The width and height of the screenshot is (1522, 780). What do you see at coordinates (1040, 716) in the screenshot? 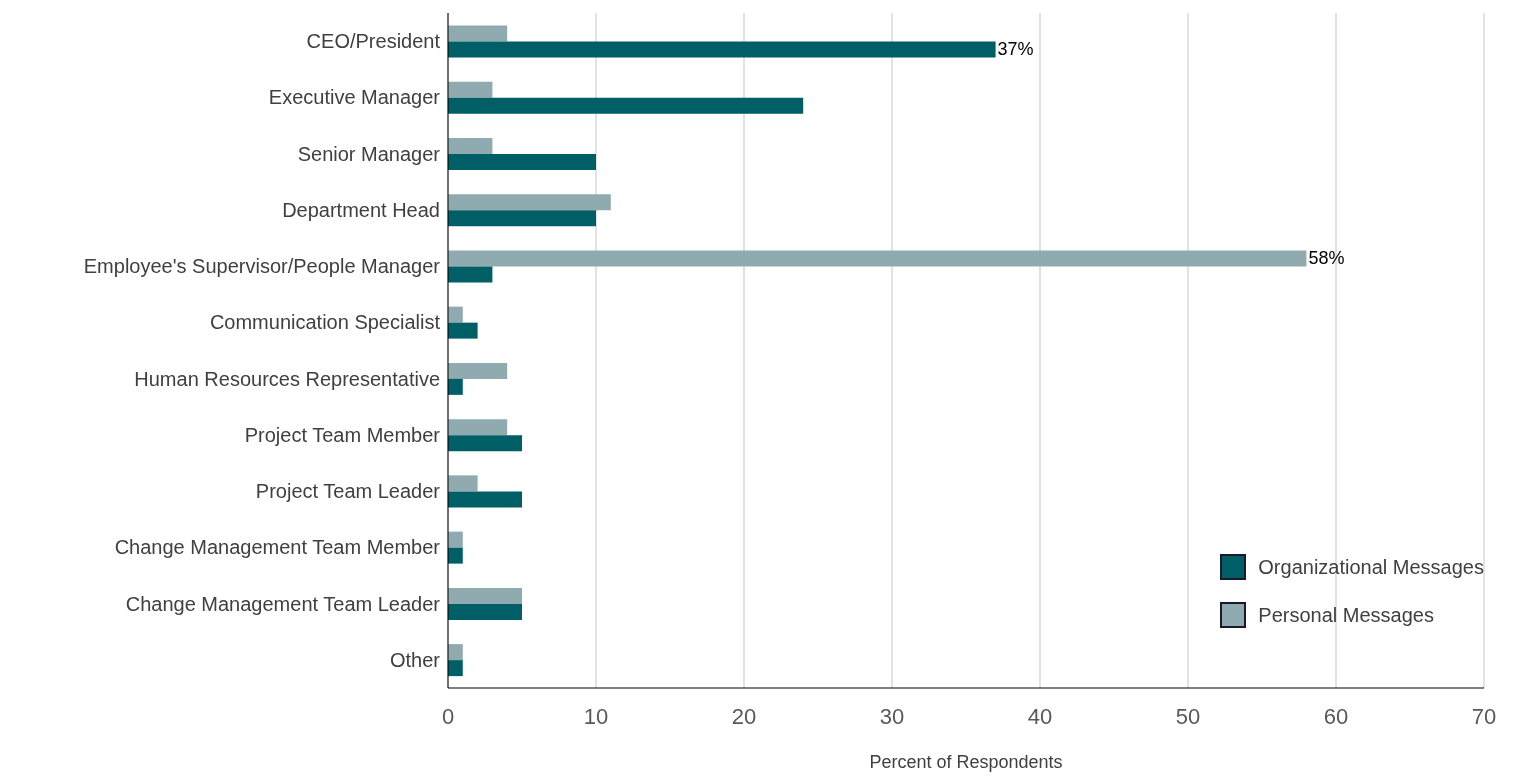
I see `x-tick-label: 40` at bounding box center [1040, 716].